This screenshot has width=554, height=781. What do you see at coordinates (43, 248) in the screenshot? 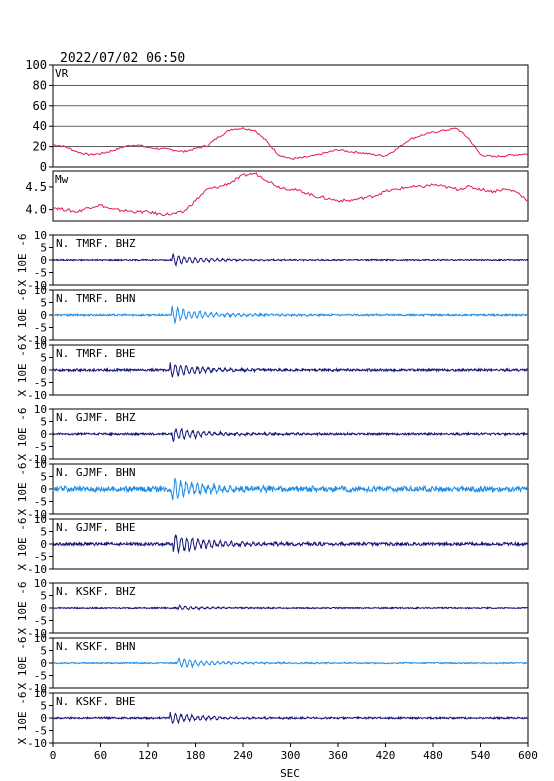
I see `waveform-n-tmrf-bhz-ytick-label: 5` at bounding box center [43, 248].